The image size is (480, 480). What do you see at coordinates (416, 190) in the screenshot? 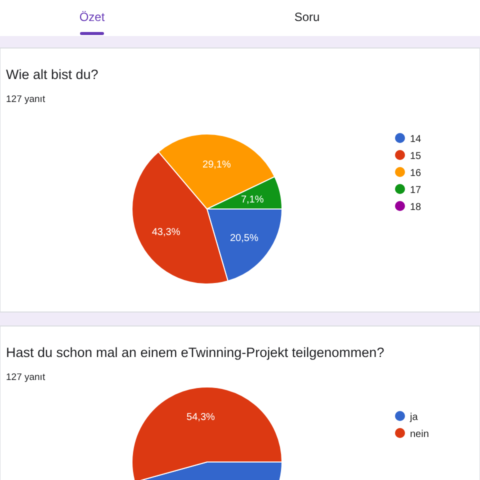
I see `legend-label: 17` at bounding box center [416, 190].